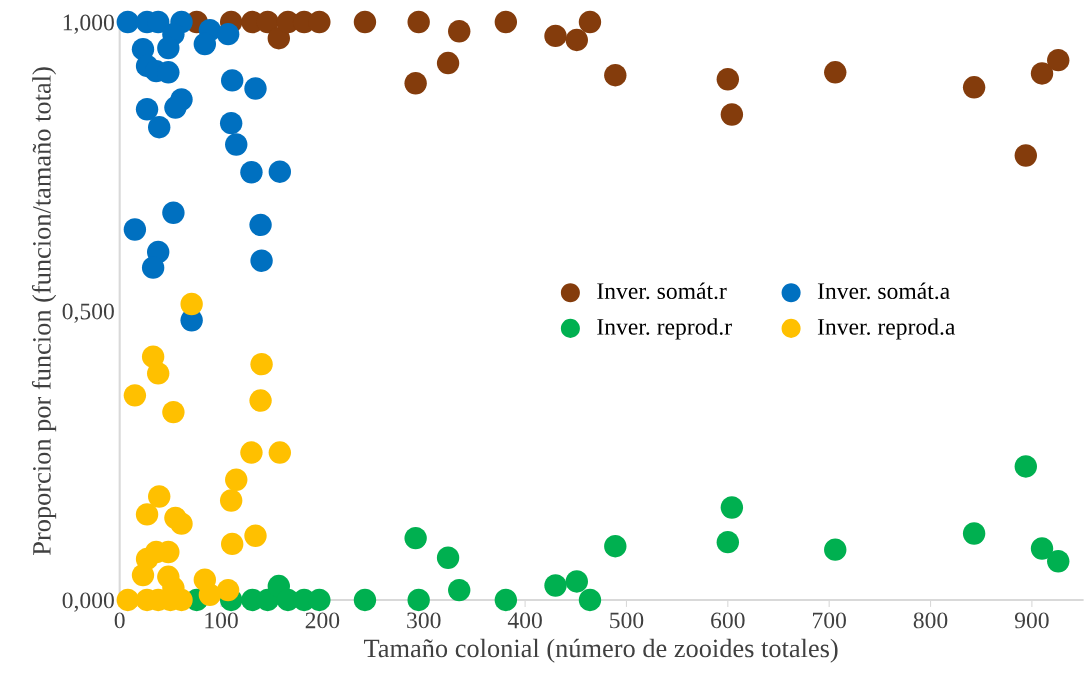 This screenshot has width=1088, height=688. I want to click on legend-label: Inver. reprod.r, so click(664, 329).